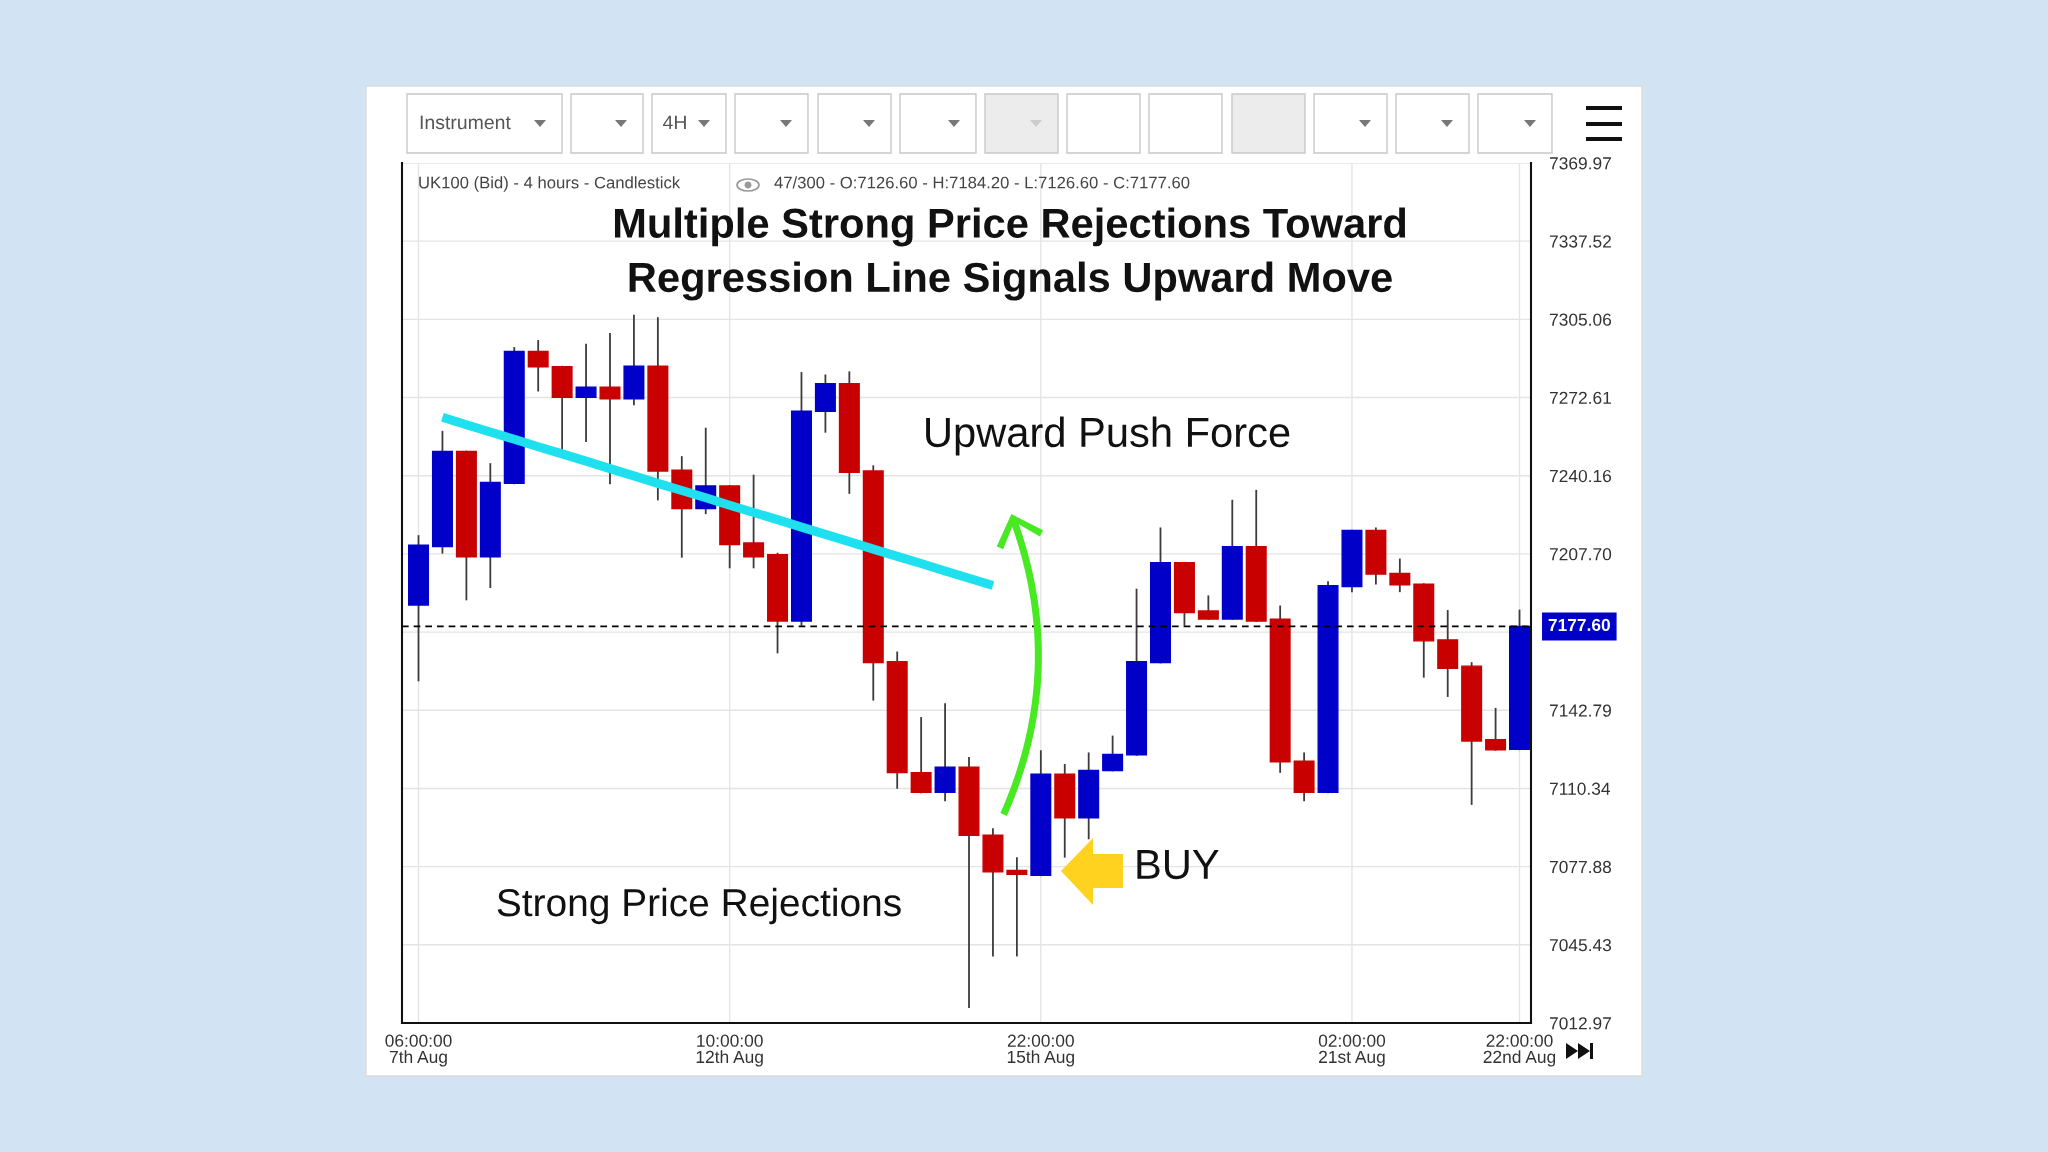 This screenshot has width=2048, height=1152. What do you see at coordinates (1040, 1050) in the screenshot?
I see `x-tick-label: 22:00:00 15th Aug` at bounding box center [1040, 1050].